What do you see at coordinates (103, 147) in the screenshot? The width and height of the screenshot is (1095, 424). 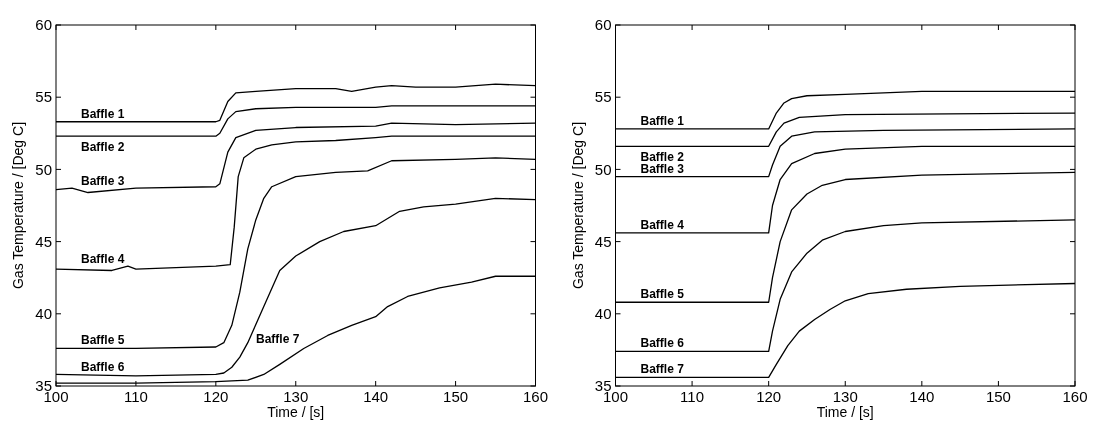 I see `series-label: Baffle 2` at bounding box center [103, 147].